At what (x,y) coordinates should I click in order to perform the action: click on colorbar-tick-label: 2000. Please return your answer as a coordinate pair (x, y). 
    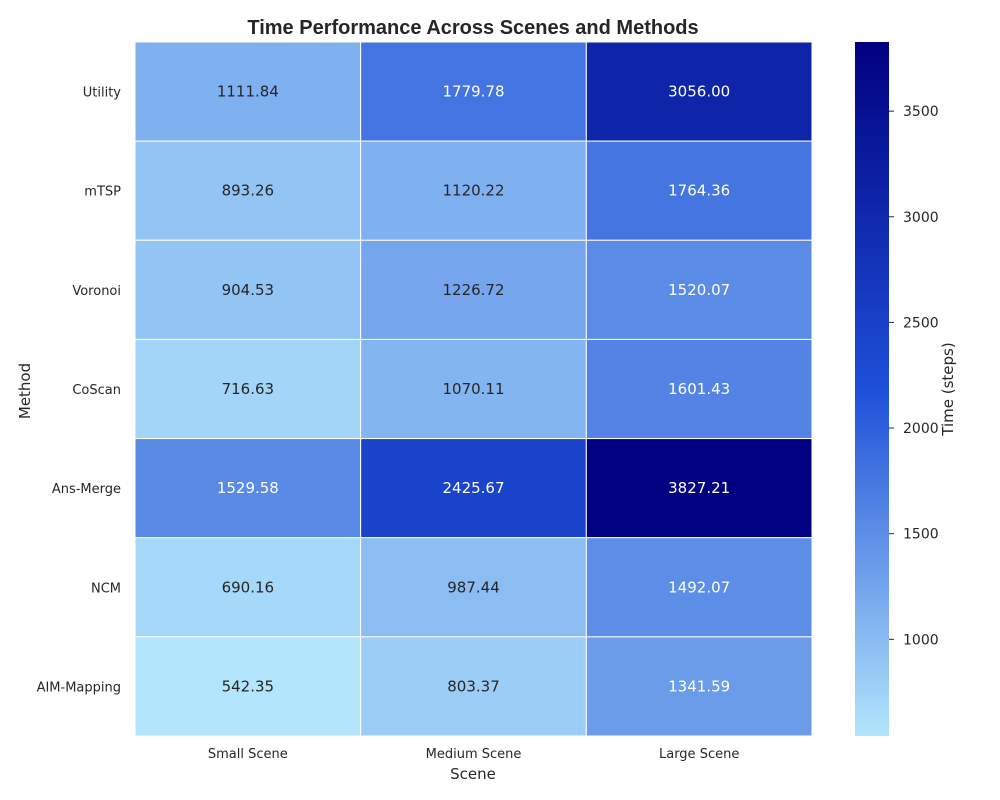
    Looking at the image, I should click on (921, 429).